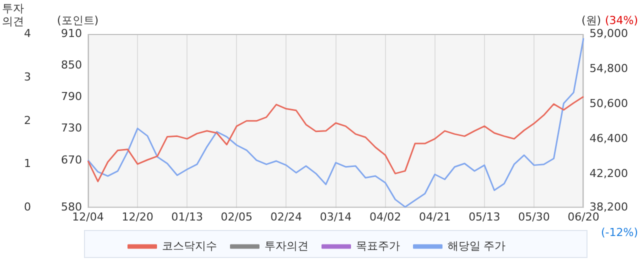 The image size is (642, 268). What do you see at coordinates (236, 217) in the screenshot?
I see `x-tick-label: 02/05` at bounding box center [236, 217].